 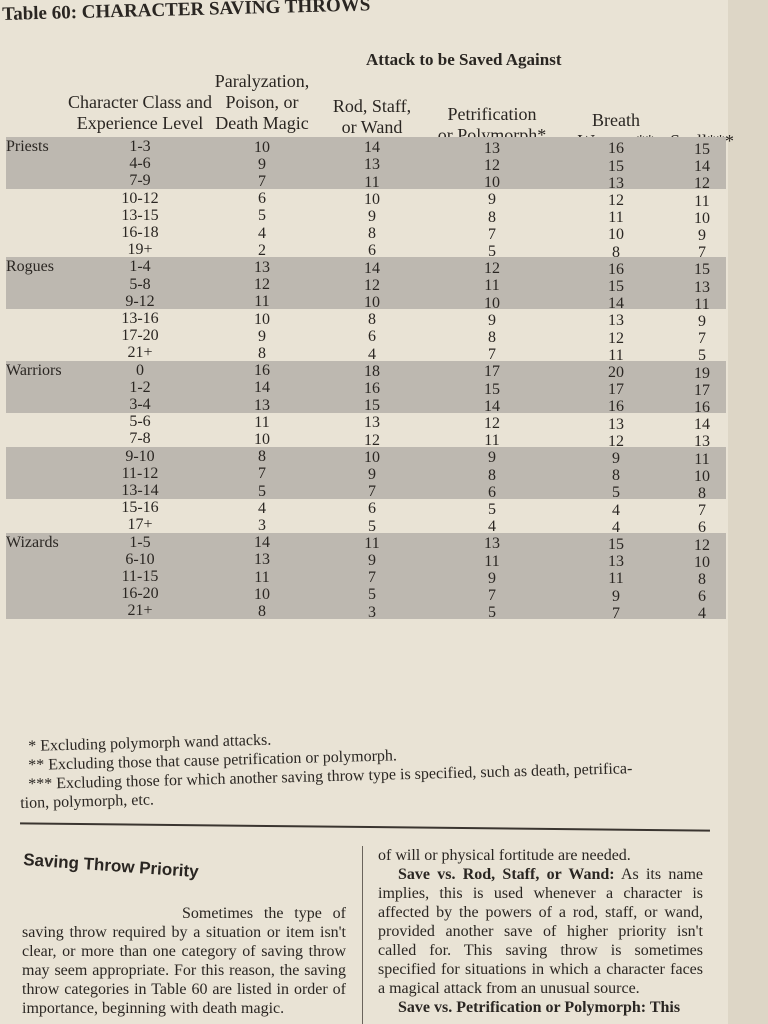 What do you see at coordinates (464, 59) in the screenshot?
I see `super-header: Attack to be Saved Against` at bounding box center [464, 59].